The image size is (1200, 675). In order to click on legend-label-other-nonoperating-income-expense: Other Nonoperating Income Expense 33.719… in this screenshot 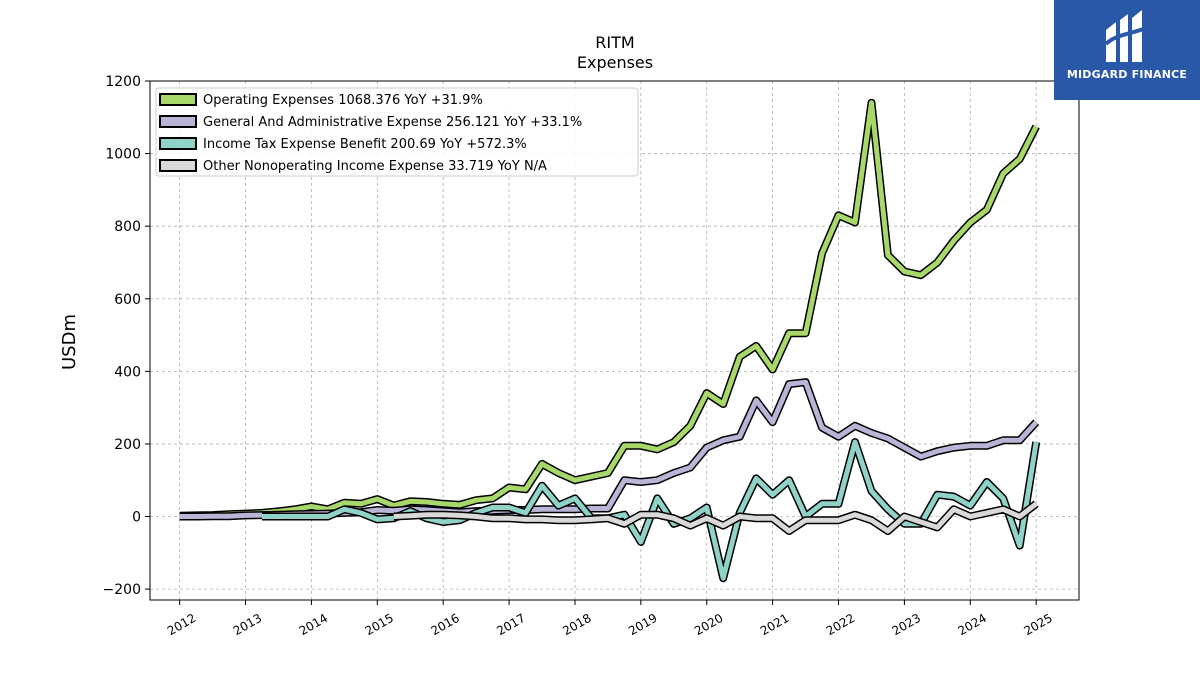, I will do `click(375, 166)`.